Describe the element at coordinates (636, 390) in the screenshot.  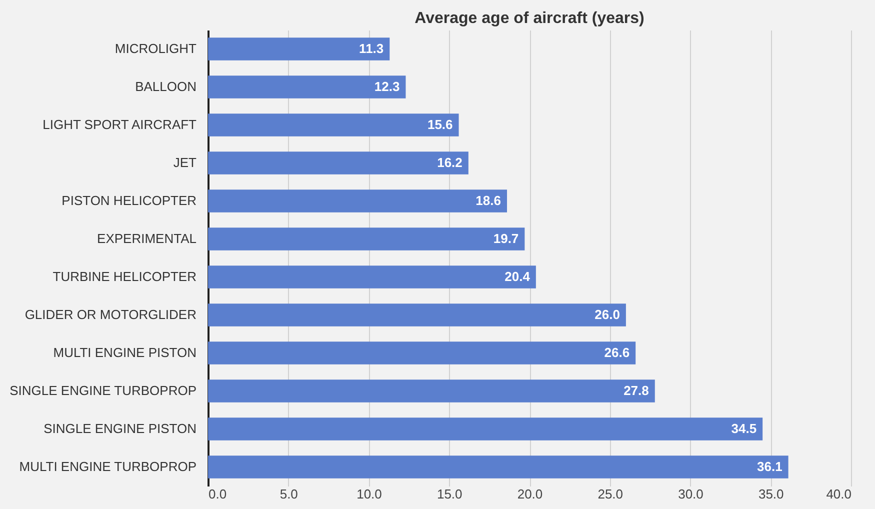
I see `data-label: 27.8` at that location.